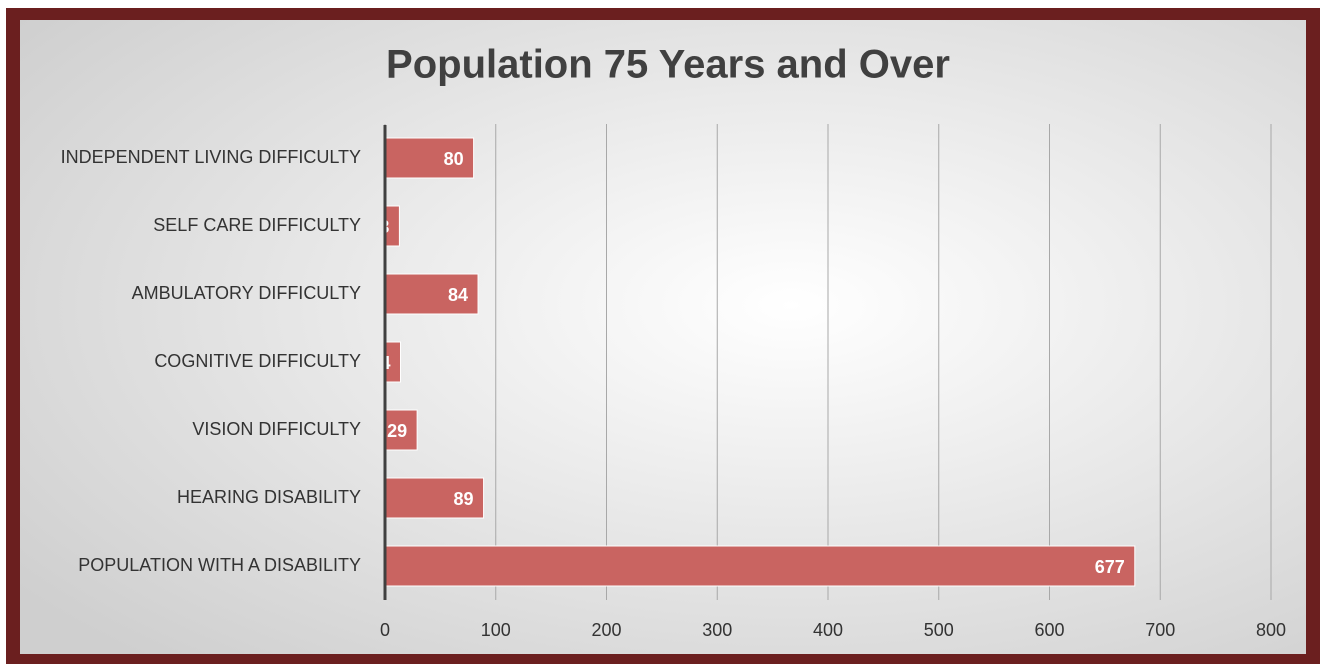  Describe the element at coordinates (379, 227) in the screenshot. I see `value-label: 13` at that location.